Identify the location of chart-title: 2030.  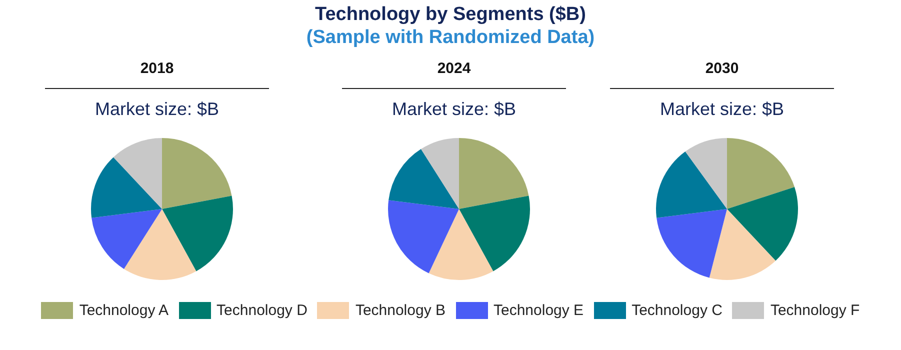
(722, 69).